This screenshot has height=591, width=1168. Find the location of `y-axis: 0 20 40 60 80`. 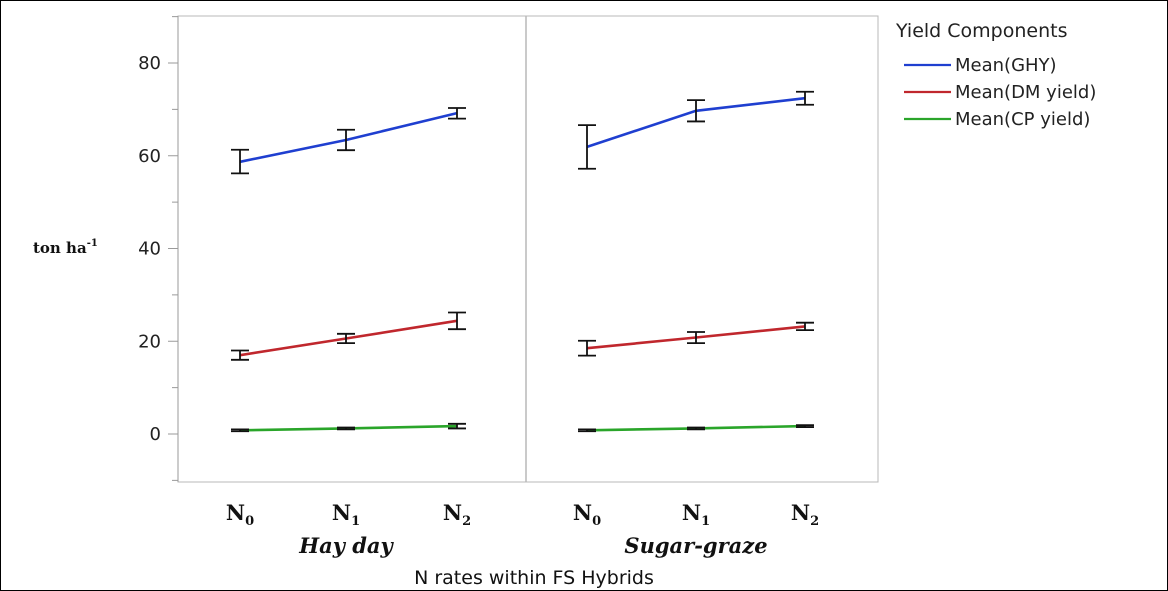

y-axis: 0 20 40 60 80 is located at coordinates (158, 249).